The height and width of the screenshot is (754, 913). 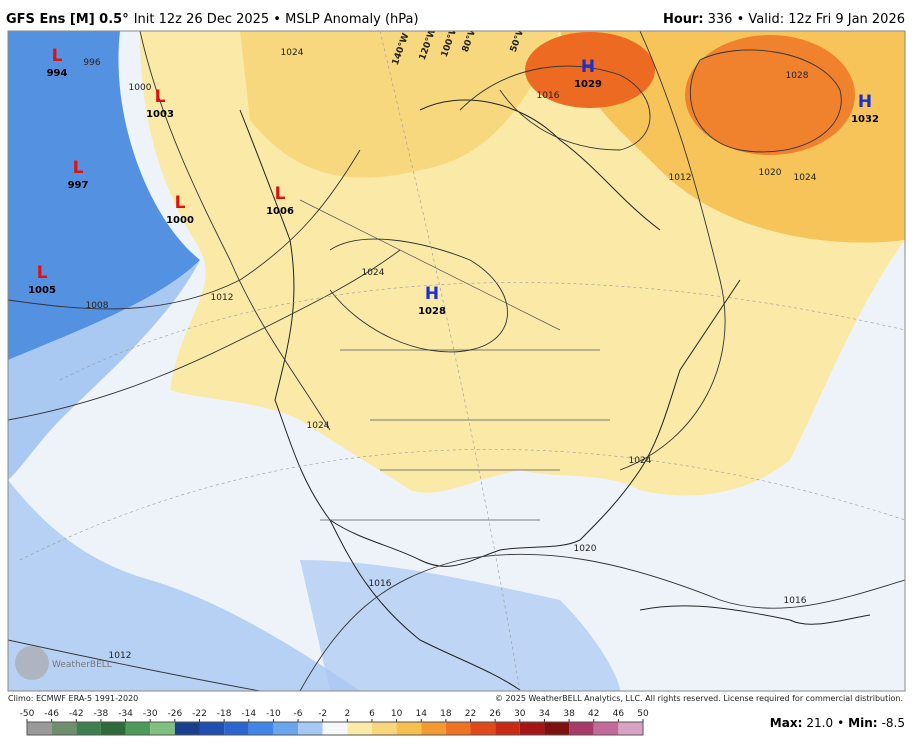 I want to click on center-value: 1006, so click(x=280, y=211).